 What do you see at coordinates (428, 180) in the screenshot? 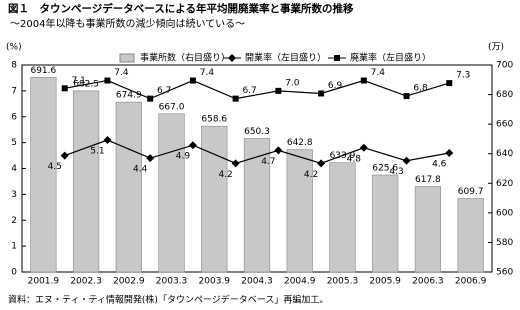
I see `bar-value-label: 617.8` at bounding box center [428, 180].